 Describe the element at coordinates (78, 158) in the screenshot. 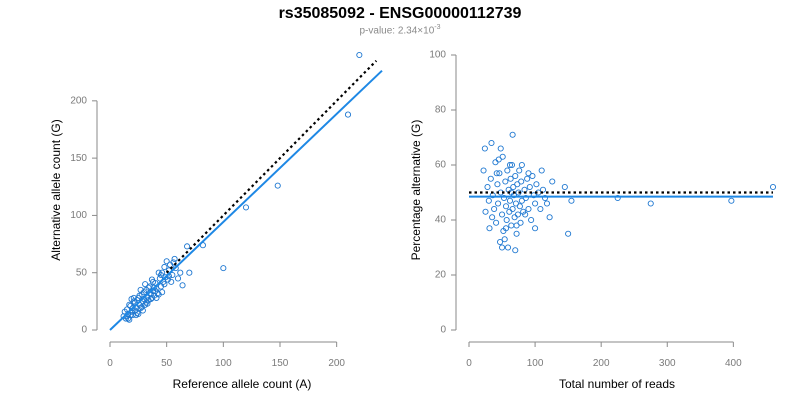

I see `left-y-tick-label: 150` at that location.